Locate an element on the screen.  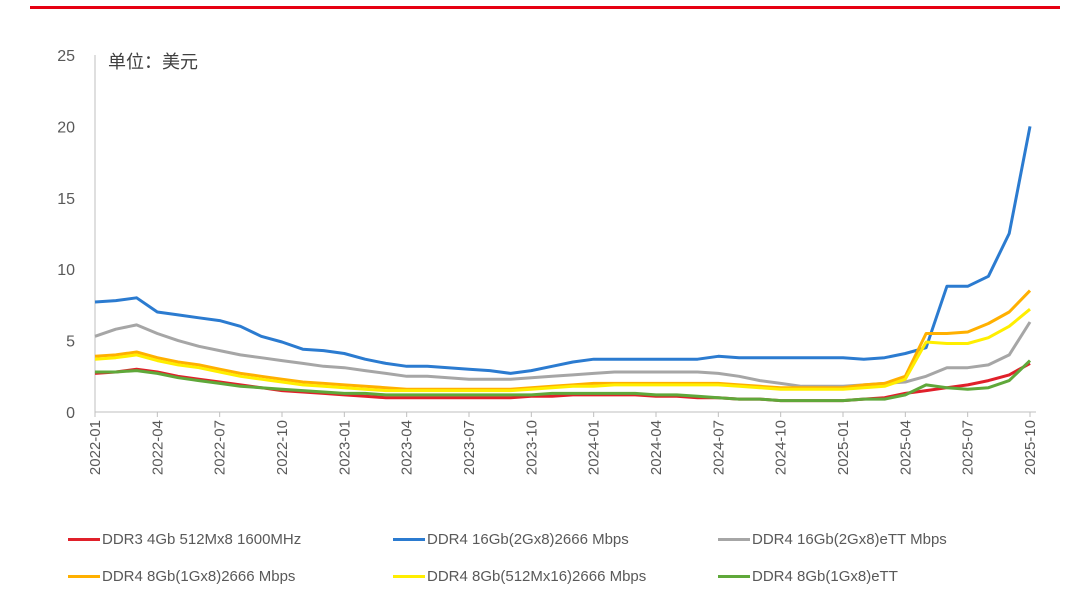
header-accent-bar is located at coordinates (545, 7).